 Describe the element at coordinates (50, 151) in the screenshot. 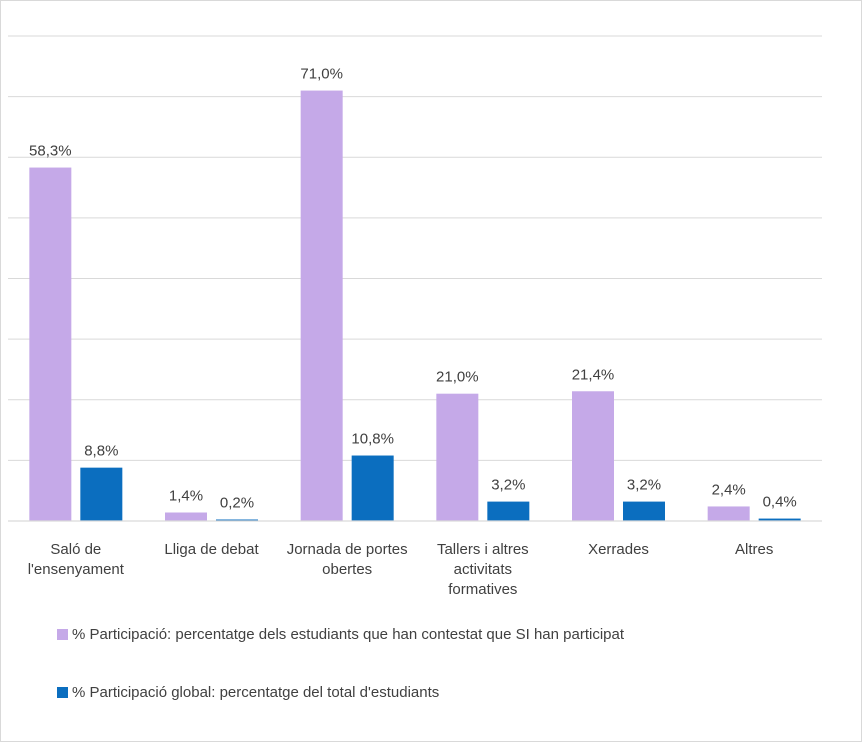

I see `data-label: 58,3%` at that location.